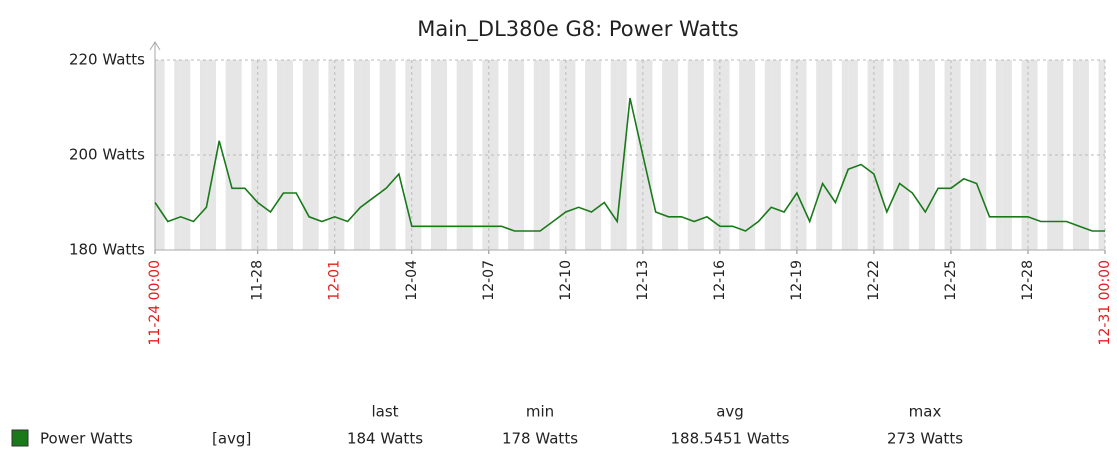 The height and width of the screenshot is (450, 1117). What do you see at coordinates (155, 302) in the screenshot?
I see `x-tick-label: 11-24 00:00` at bounding box center [155, 302].